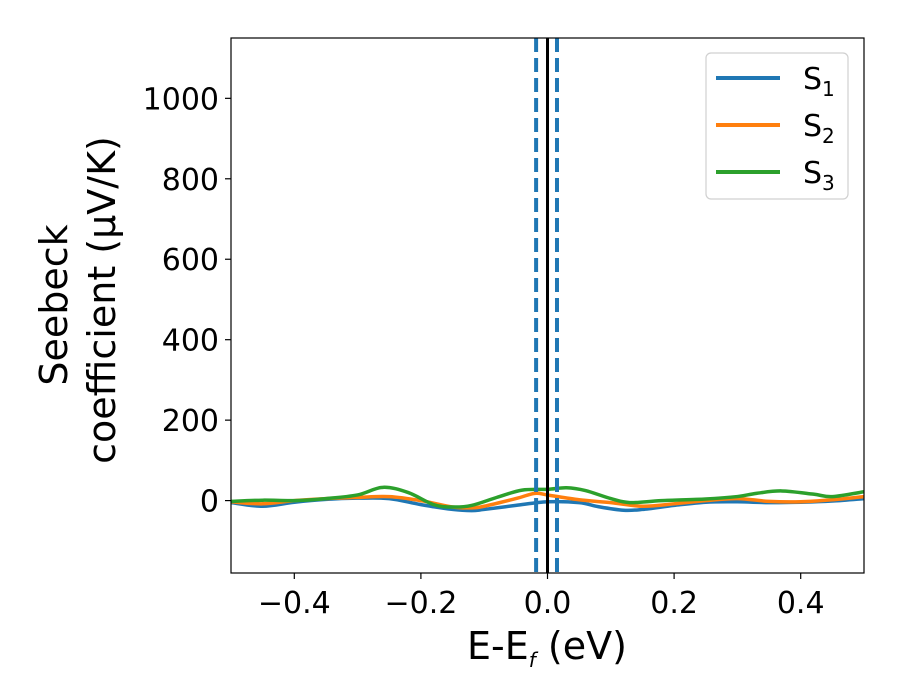  What do you see at coordinates (294, 603) in the screenshot?
I see `x-tick-label: −0.4` at bounding box center [294, 603].